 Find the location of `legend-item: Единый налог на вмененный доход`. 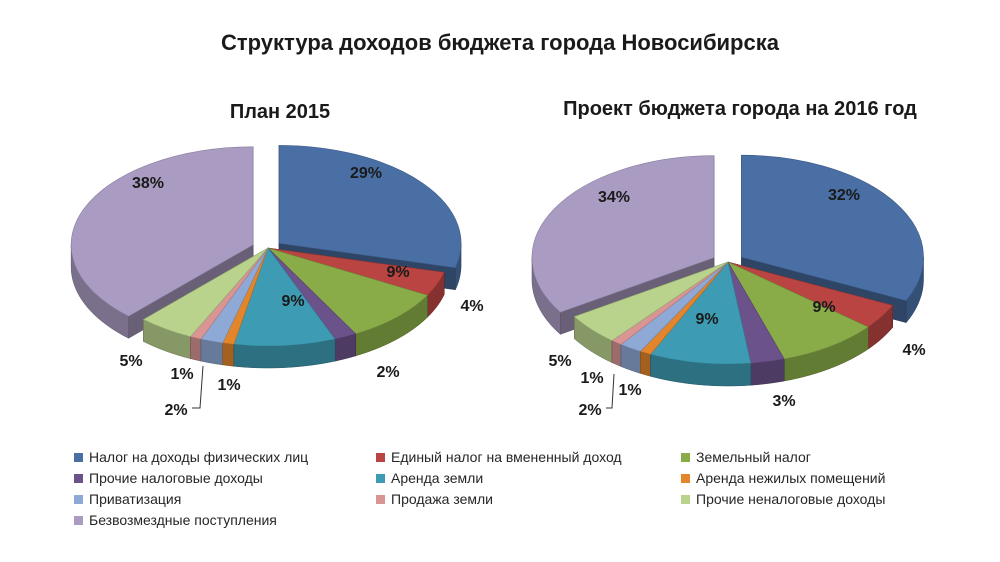

legend-item: Единый налог на вмененный доход is located at coordinates (528, 457).